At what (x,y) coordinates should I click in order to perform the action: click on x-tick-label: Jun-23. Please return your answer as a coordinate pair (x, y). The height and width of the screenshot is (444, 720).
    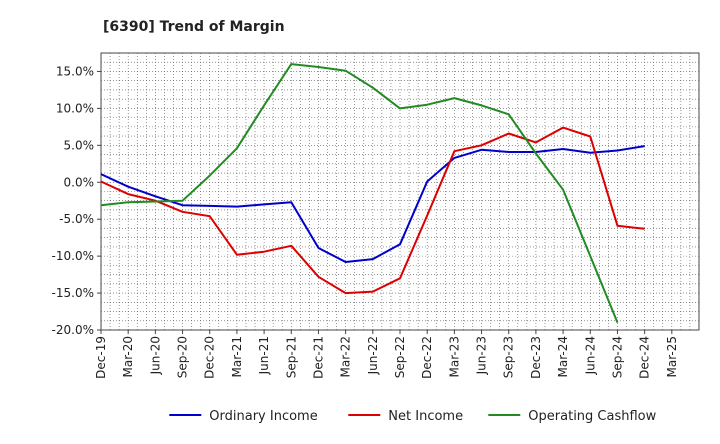
    Looking at the image, I should click on (482, 355).